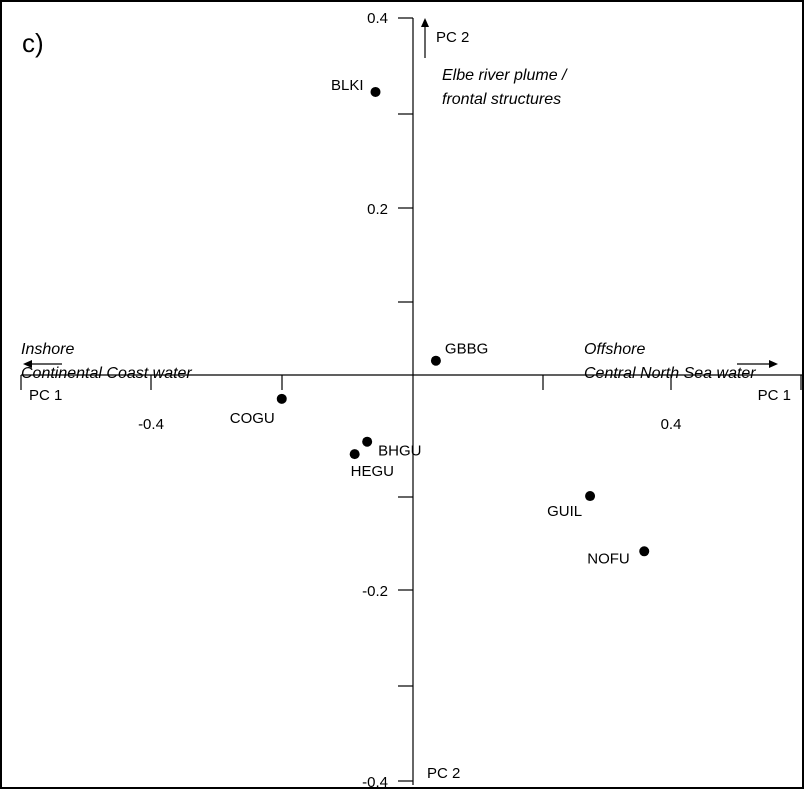 Image resolution: width=804 pixels, height=789 pixels. Describe the element at coordinates (372, 471) in the screenshot. I see `point-label-hegu: HEGU` at that location.